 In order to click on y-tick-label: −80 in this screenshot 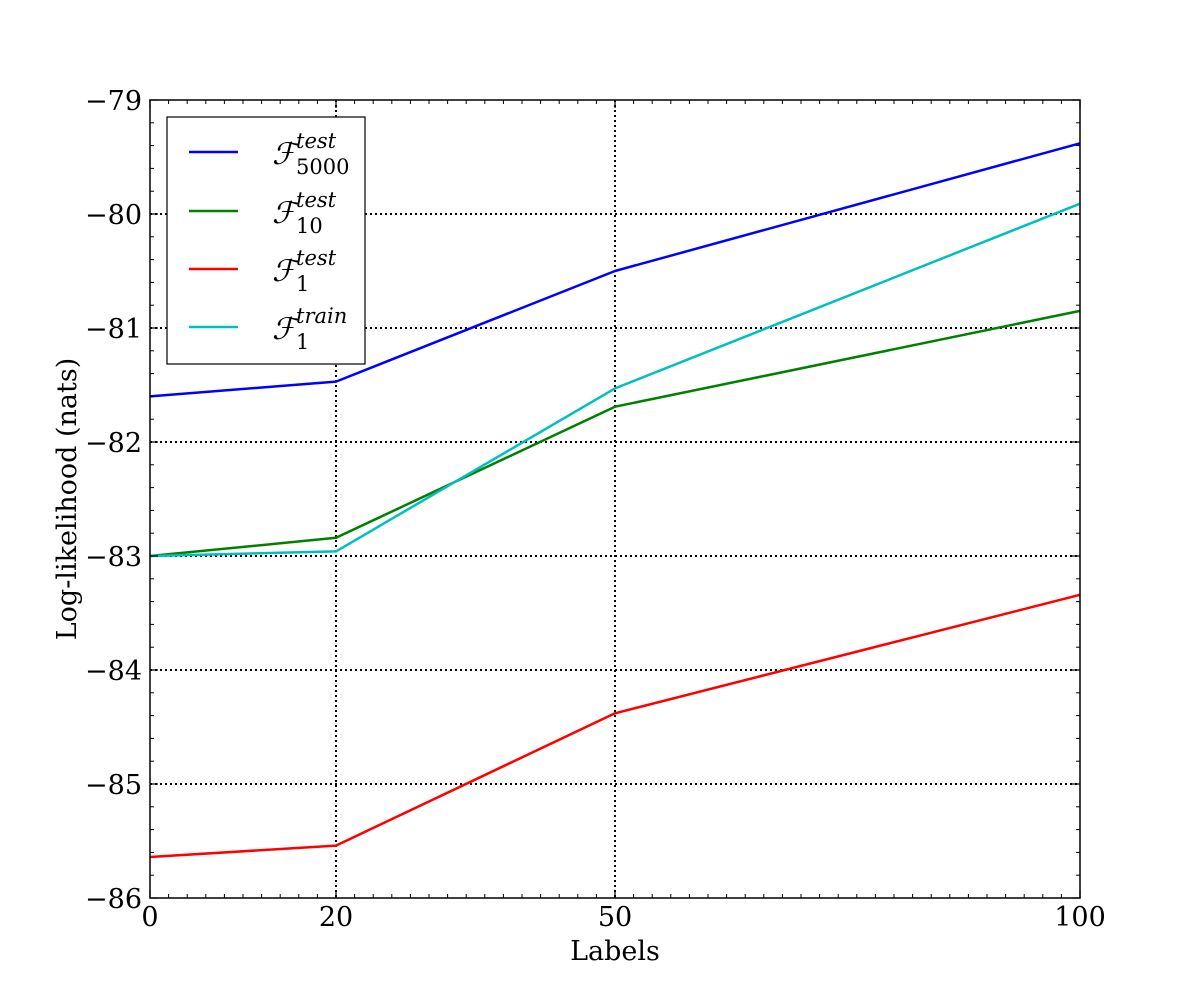, I will do `click(113, 215)`.